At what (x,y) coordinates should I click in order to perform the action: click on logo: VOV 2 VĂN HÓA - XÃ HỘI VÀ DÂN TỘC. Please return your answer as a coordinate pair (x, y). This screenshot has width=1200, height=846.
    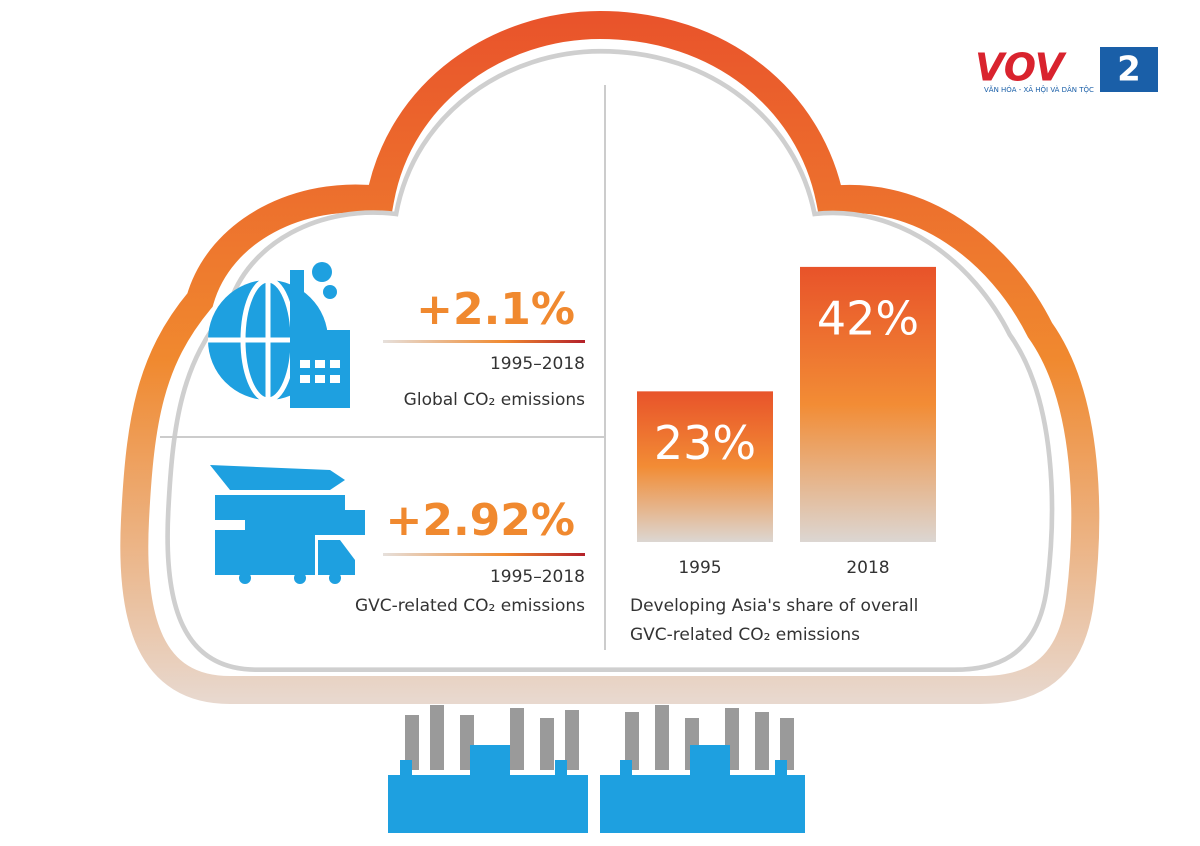
    Looking at the image, I should click on (1066, 70).